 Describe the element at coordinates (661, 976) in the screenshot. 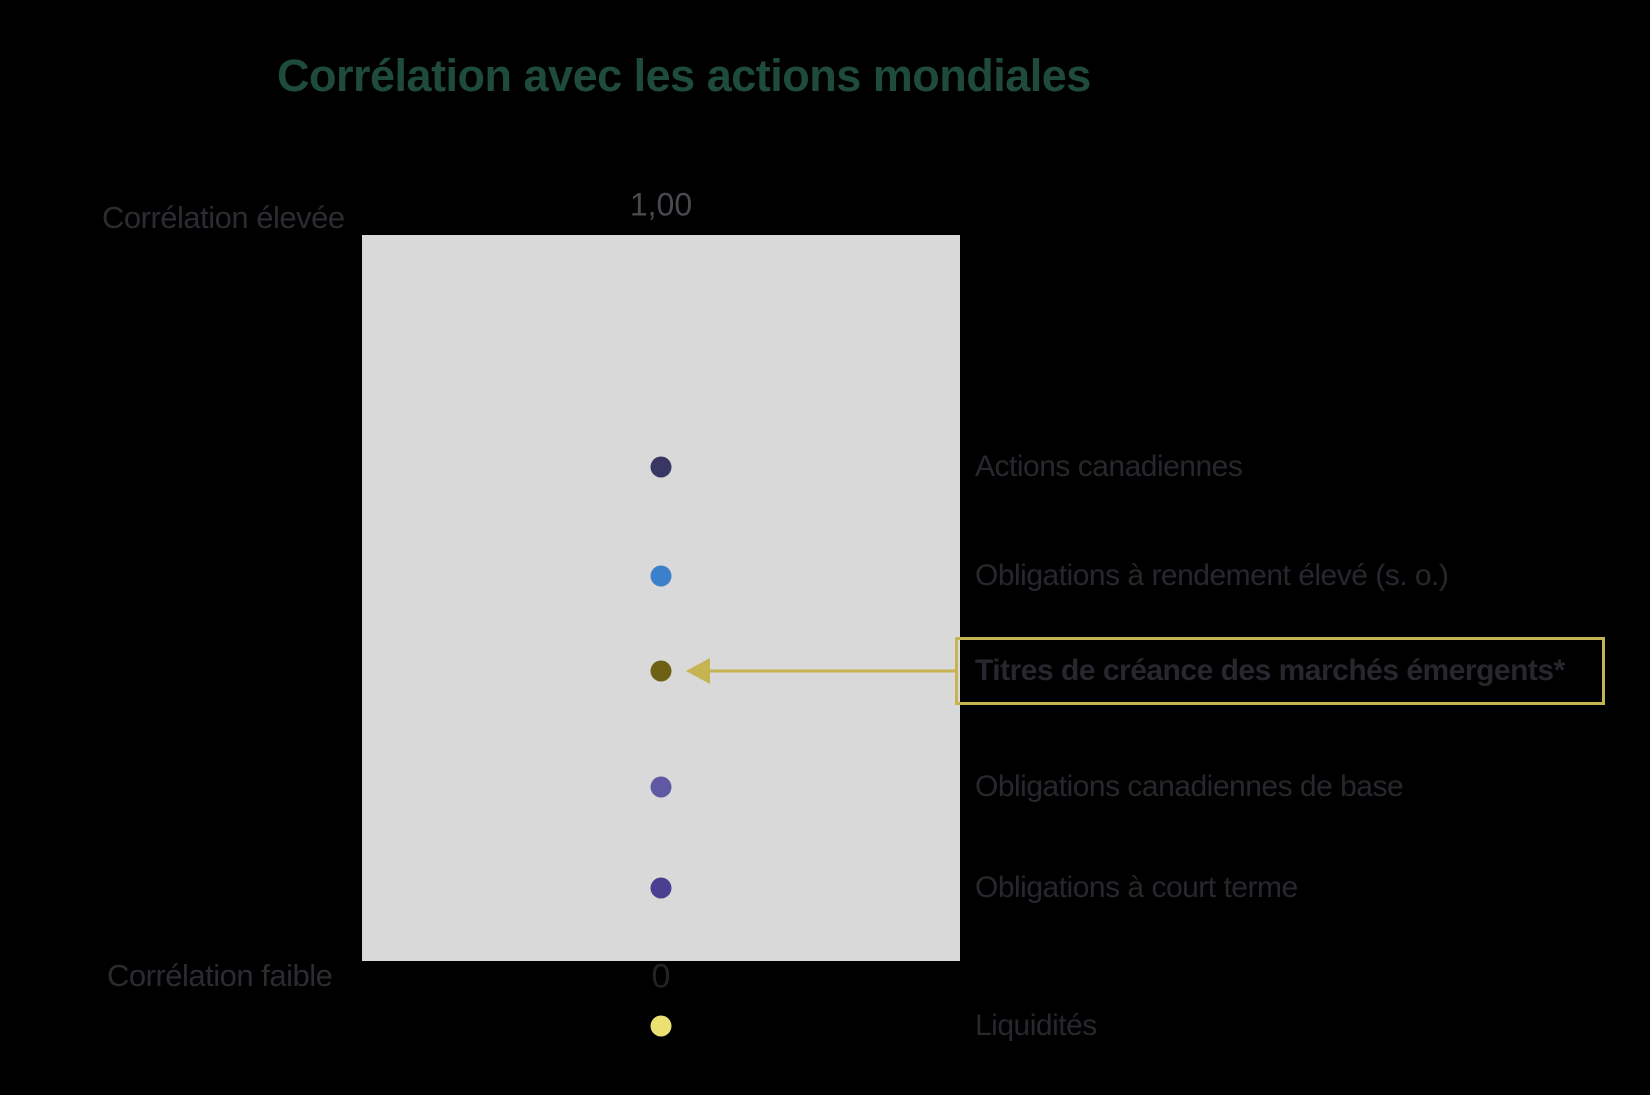

I see `axis-tick-0: 0` at that location.